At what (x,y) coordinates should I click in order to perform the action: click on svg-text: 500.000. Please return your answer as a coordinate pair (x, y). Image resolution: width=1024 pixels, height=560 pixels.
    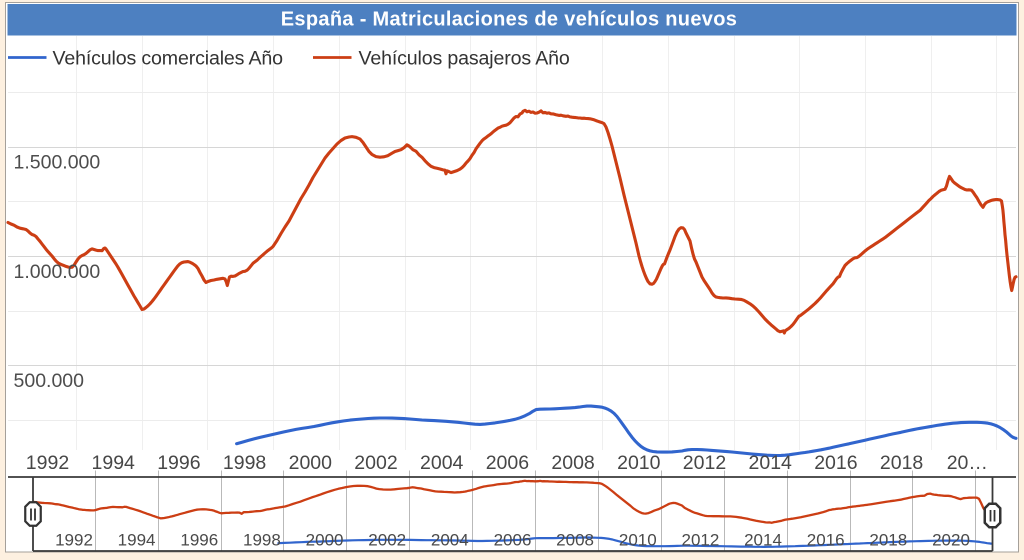
    Looking at the image, I should click on (49, 381).